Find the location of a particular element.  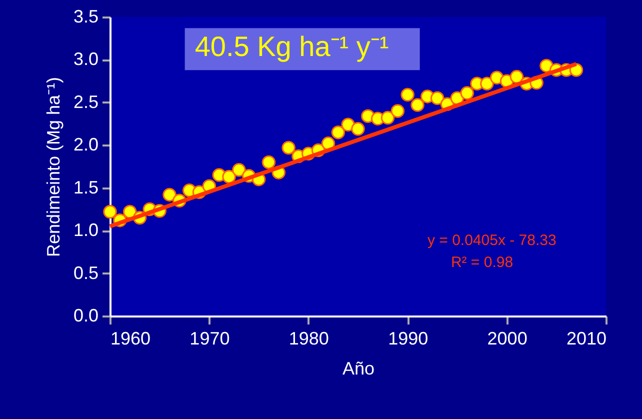

y-tick-label: 3.5 is located at coordinates (85, 16).